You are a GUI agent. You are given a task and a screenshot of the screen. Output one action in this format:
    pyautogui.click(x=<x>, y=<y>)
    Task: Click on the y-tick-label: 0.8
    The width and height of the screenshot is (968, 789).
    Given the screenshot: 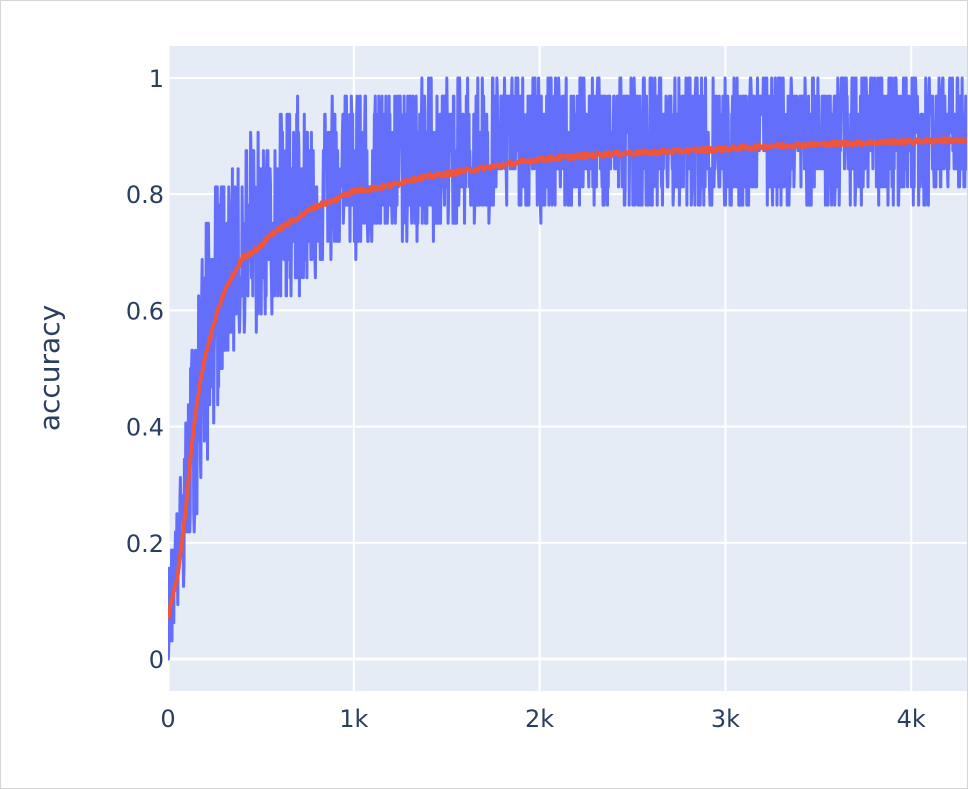 What is the action you would take?
    pyautogui.click(x=145, y=195)
    